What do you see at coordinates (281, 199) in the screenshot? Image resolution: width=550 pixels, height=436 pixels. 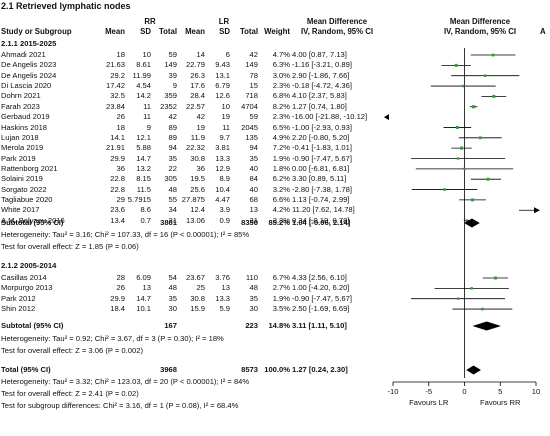 I see `weight: 6.6%` at bounding box center [281, 199].